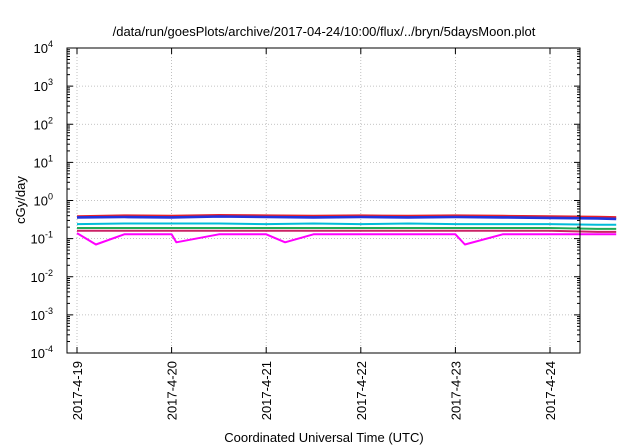  Describe the element at coordinates (20, 200) in the screenshot. I see `y-axis-label: cGy/day` at that location.